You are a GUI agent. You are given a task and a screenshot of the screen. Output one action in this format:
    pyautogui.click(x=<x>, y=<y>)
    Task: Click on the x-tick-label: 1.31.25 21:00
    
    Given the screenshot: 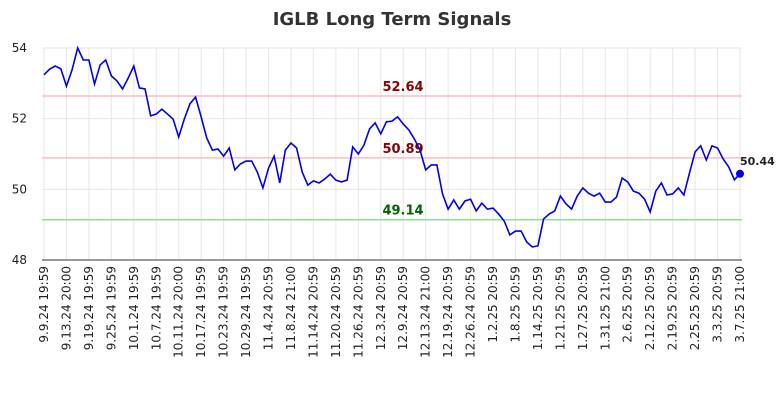 What is the action you would take?
    pyautogui.click(x=605, y=308)
    